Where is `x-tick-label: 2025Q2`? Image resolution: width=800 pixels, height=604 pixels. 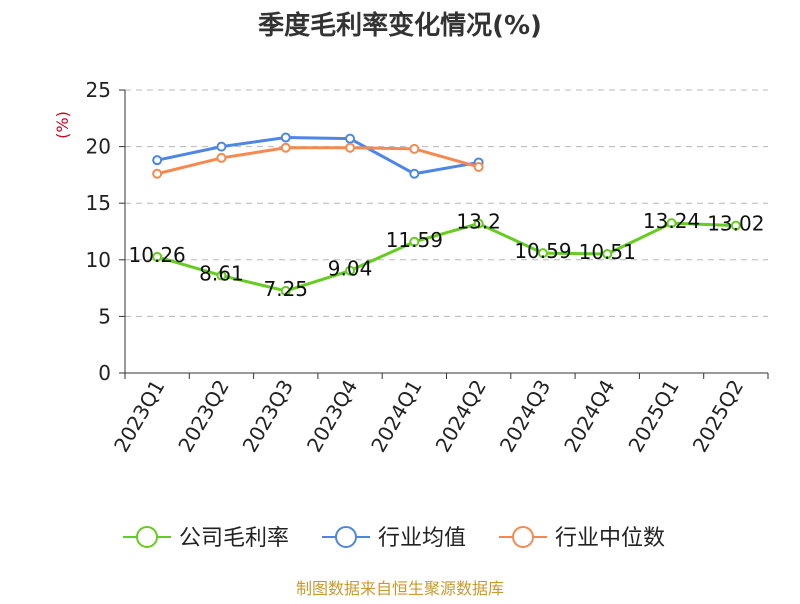 x-tick-label: 2025Q2 is located at coordinates (718, 416).